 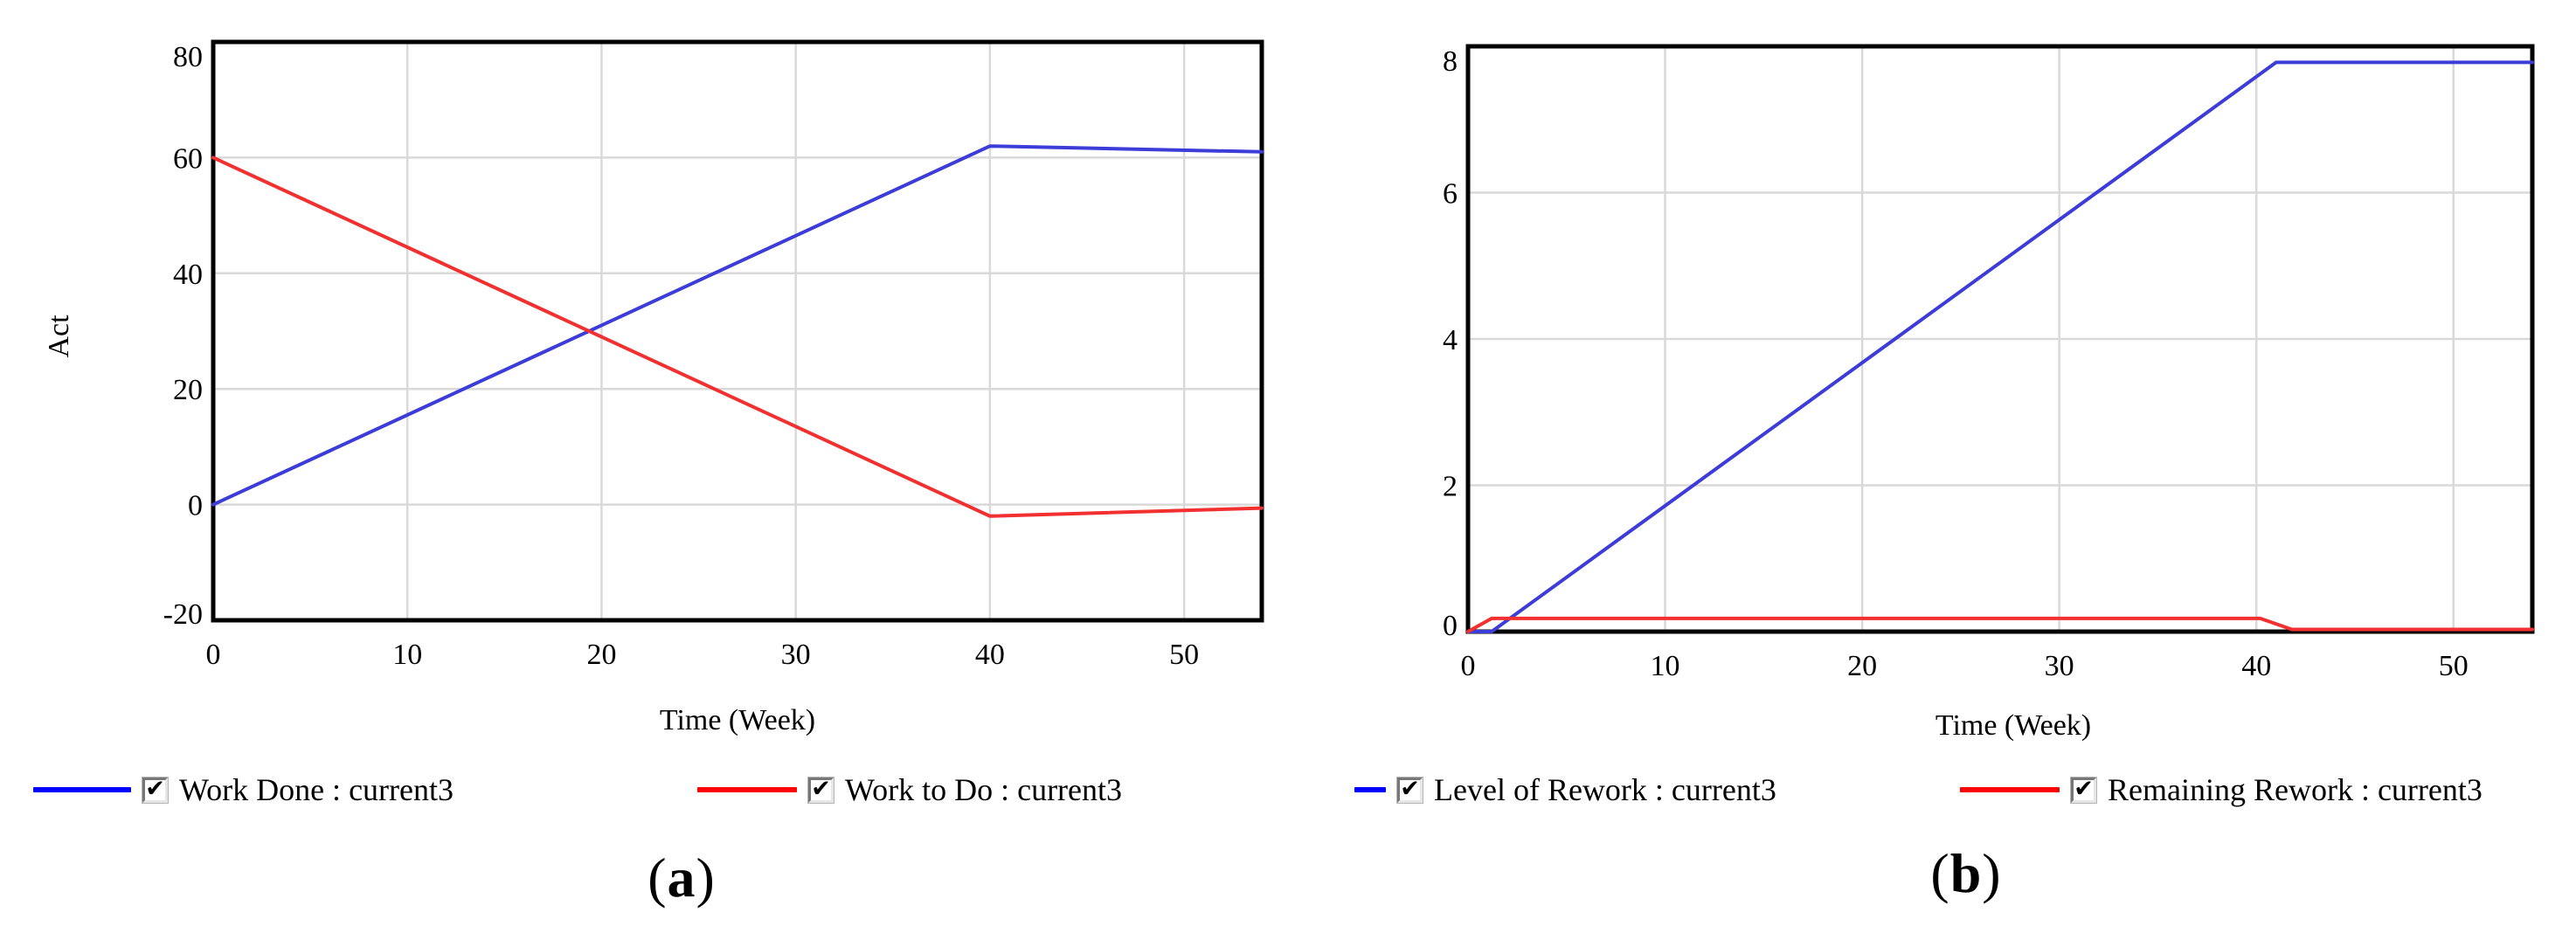 What do you see at coordinates (681, 878) in the screenshot?
I see `caption-a: (a)` at bounding box center [681, 878].